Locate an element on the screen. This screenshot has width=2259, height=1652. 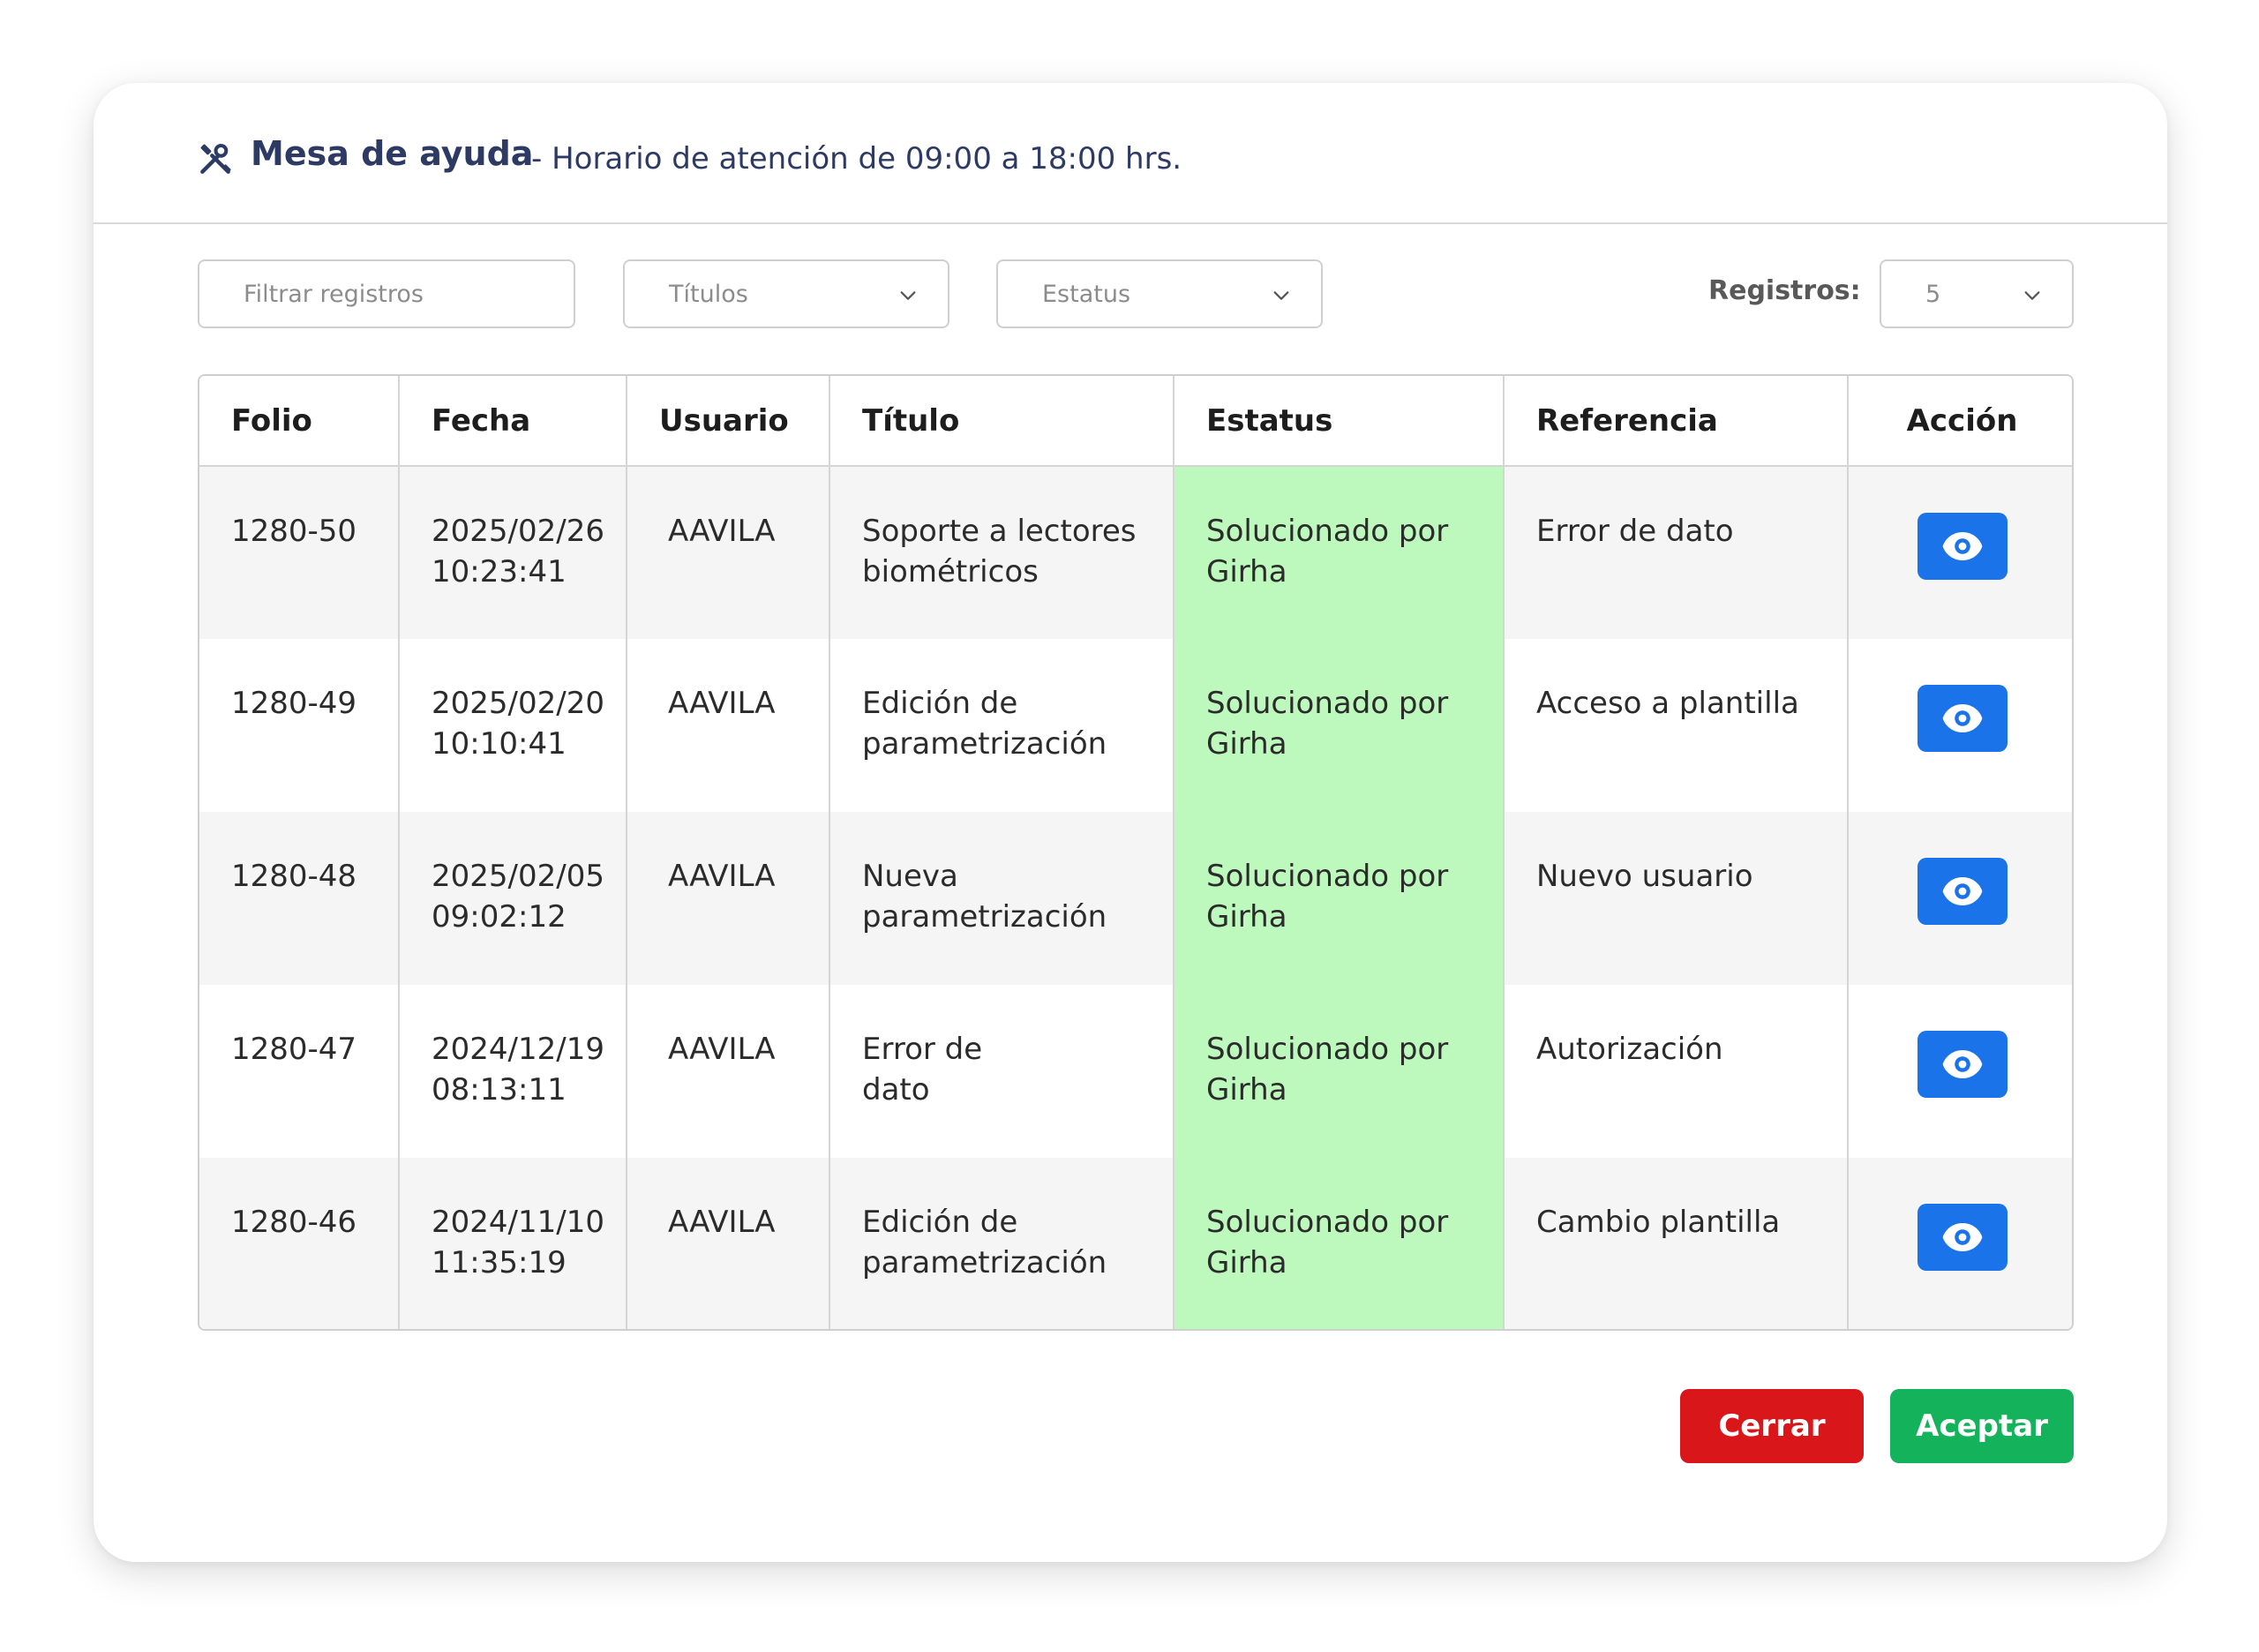
cell-referencia: Cambio plantilla is located at coordinates (1676, 1243).